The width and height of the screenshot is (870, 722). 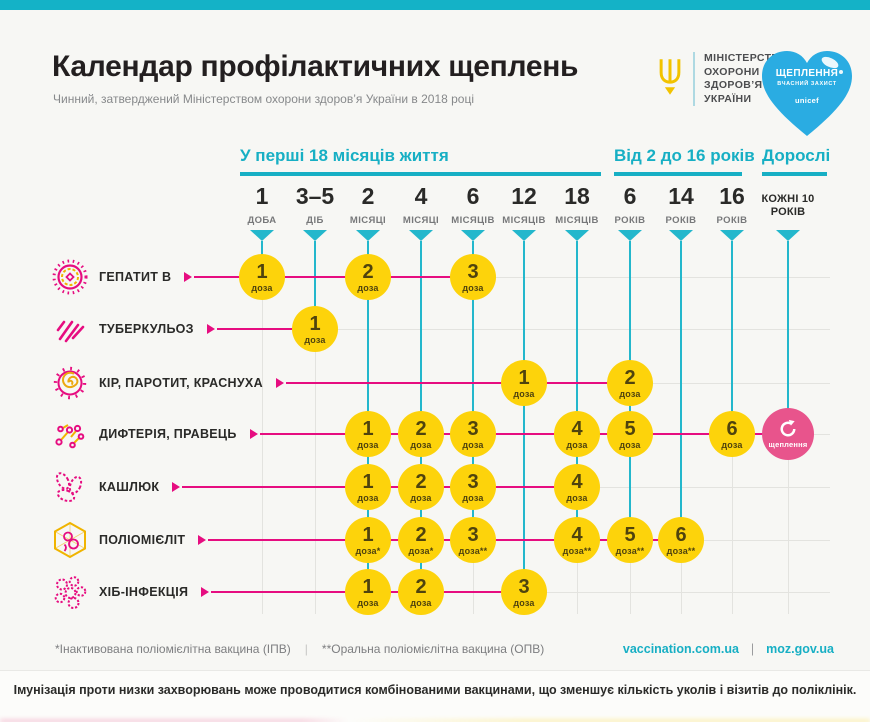 What do you see at coordinates (788, 444) in the screenshot?
I see `booster-label: щеплення` at bounding box center [788, 444].